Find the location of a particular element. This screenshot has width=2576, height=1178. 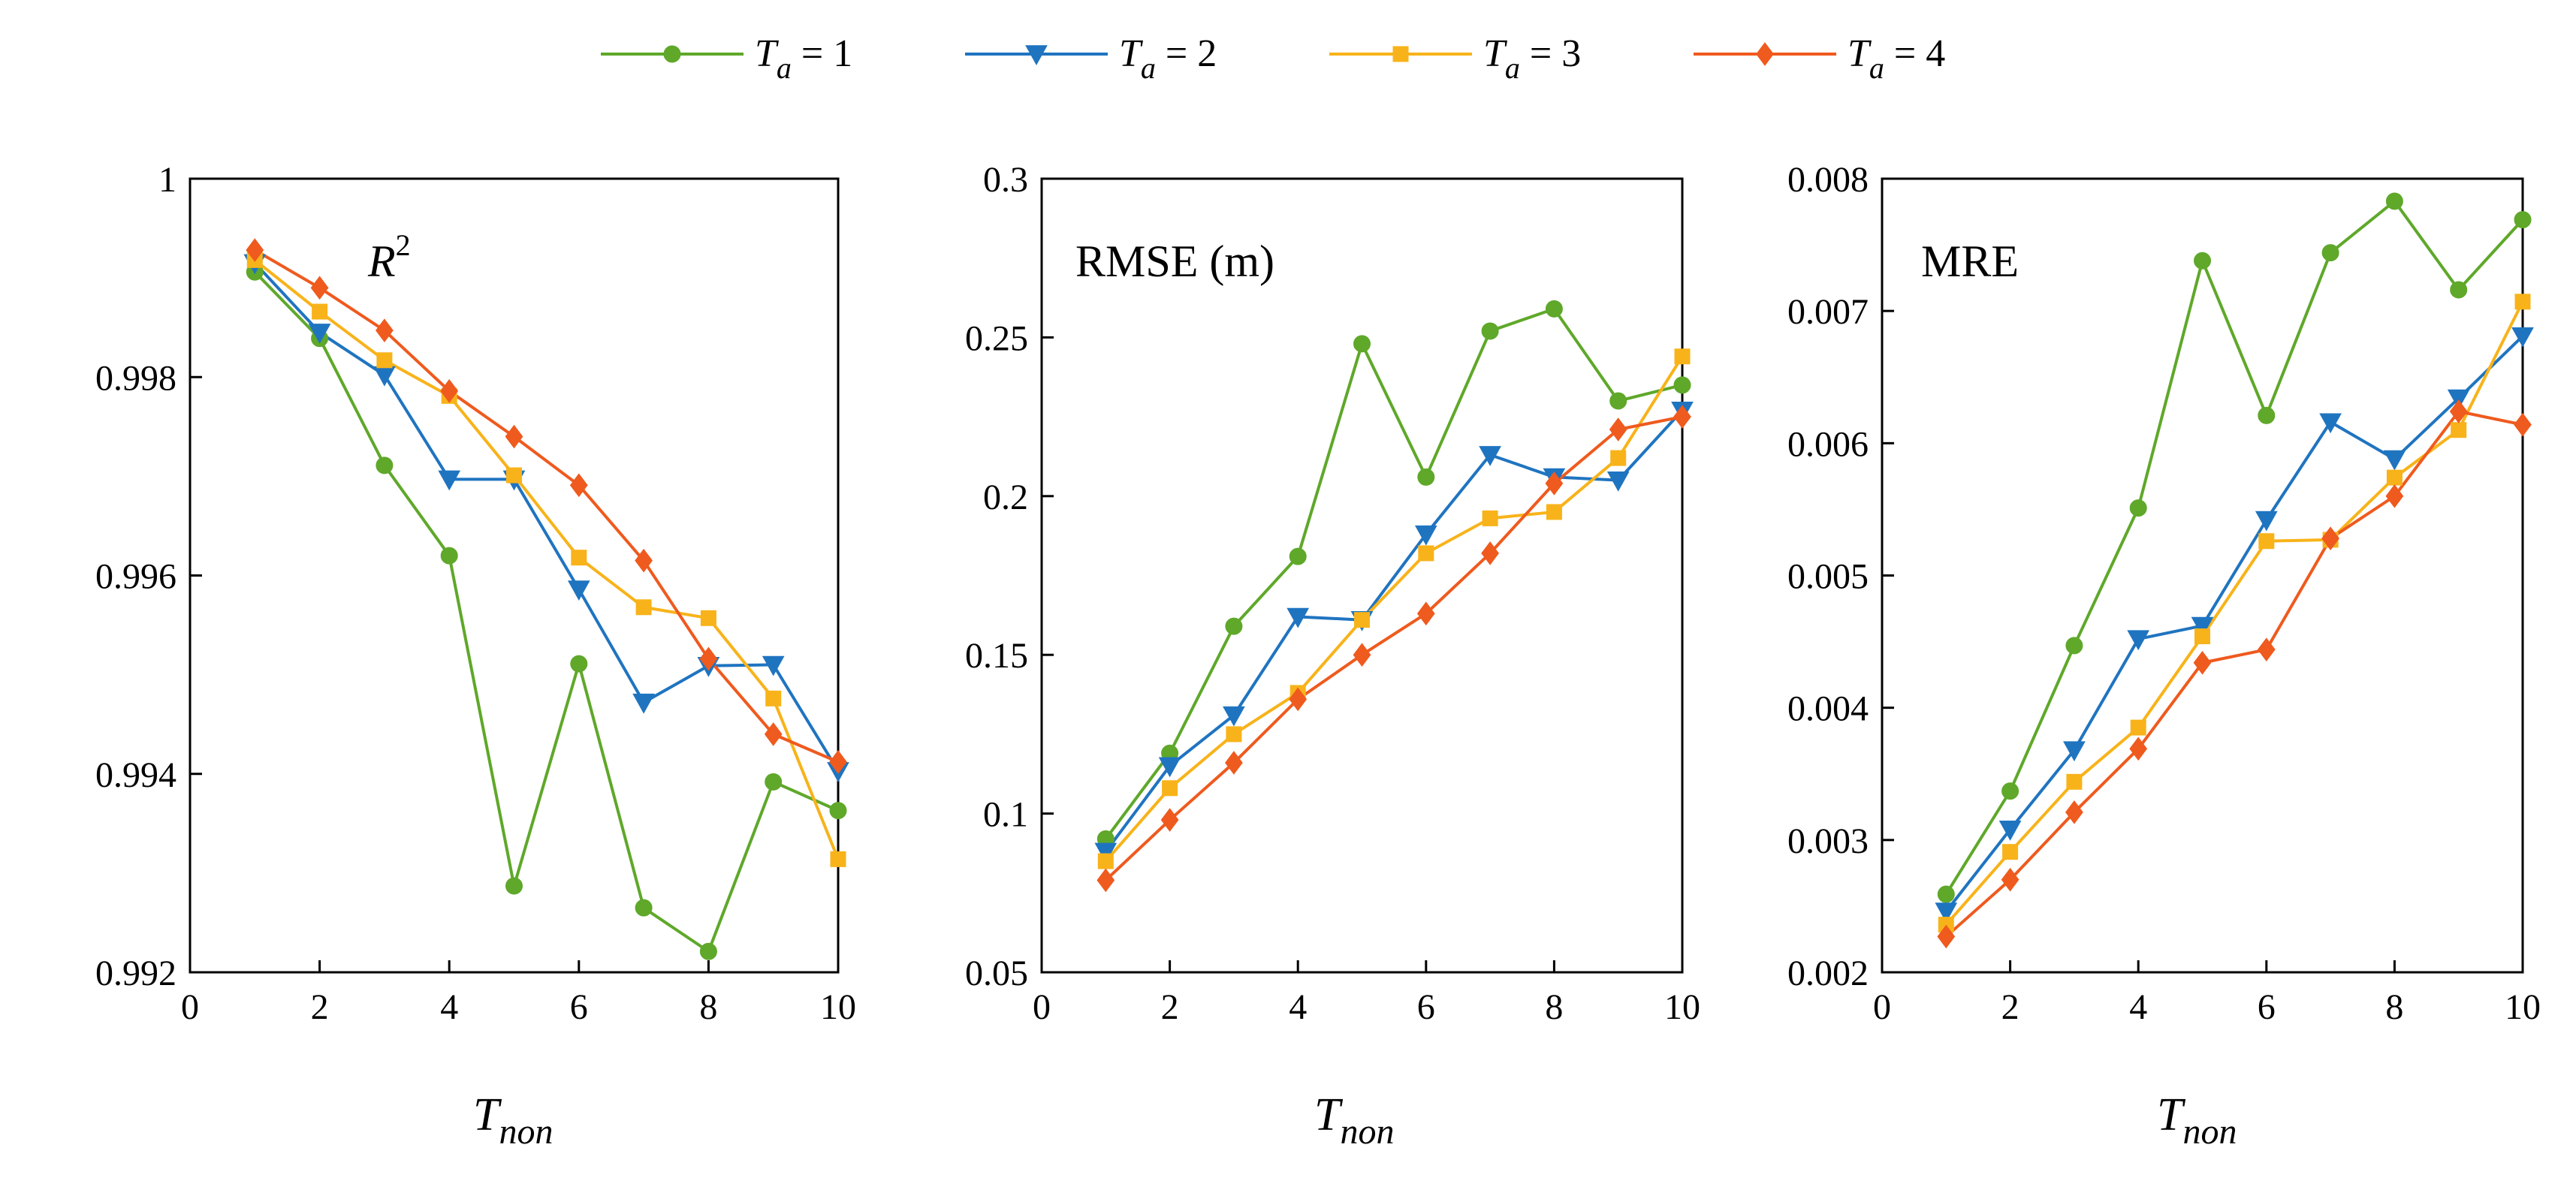

y-tick-label: 0.005 is located at coordinates (1828, 577).